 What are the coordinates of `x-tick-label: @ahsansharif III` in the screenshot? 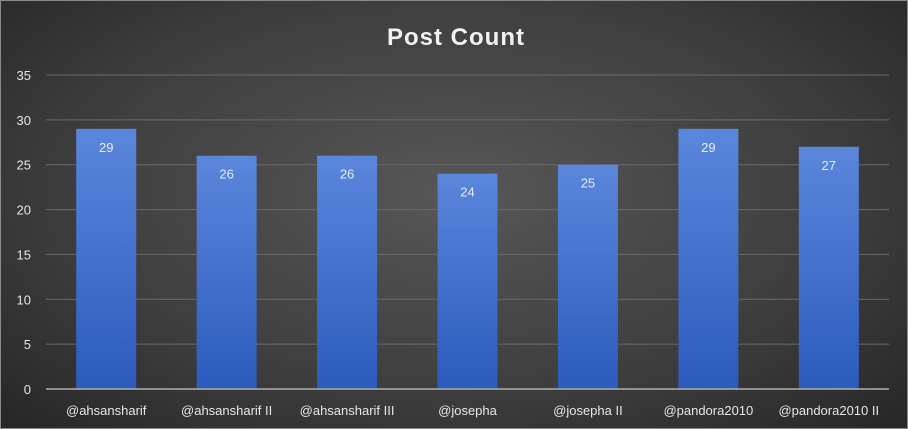 It's located at (347, 410).